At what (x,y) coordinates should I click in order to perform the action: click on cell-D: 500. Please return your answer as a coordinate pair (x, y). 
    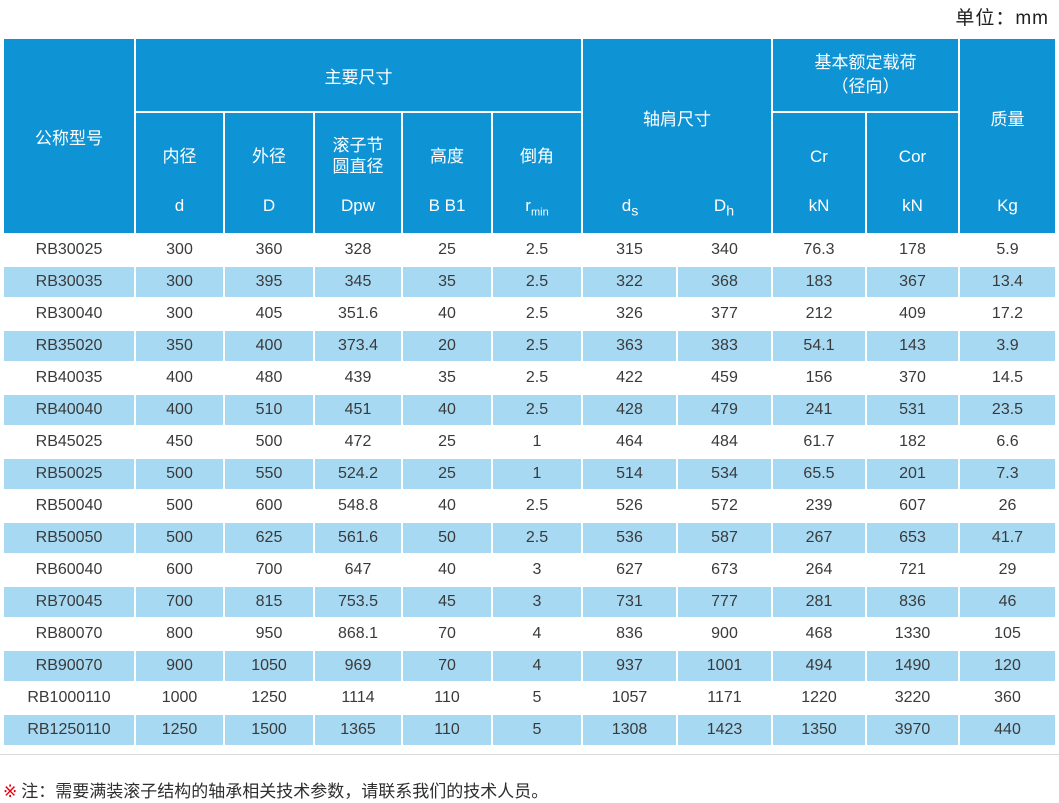
    Looking at the image, I should click on (269, 442).